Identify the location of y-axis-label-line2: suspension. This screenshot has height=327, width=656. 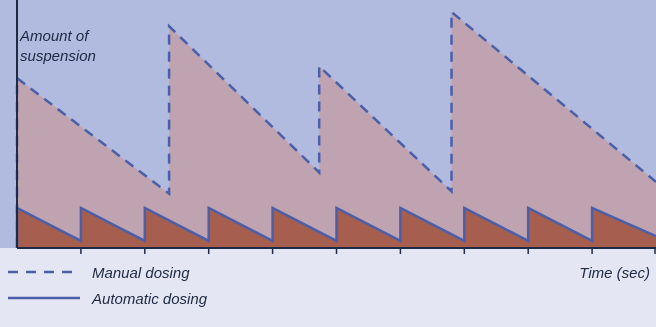
(58, 56).